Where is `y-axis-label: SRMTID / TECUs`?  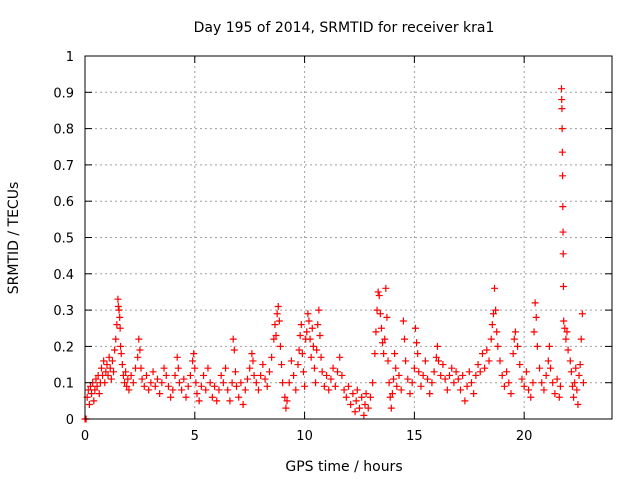
y-axis-label: SRMTID / TECUs is located at coordinates (14, 238).